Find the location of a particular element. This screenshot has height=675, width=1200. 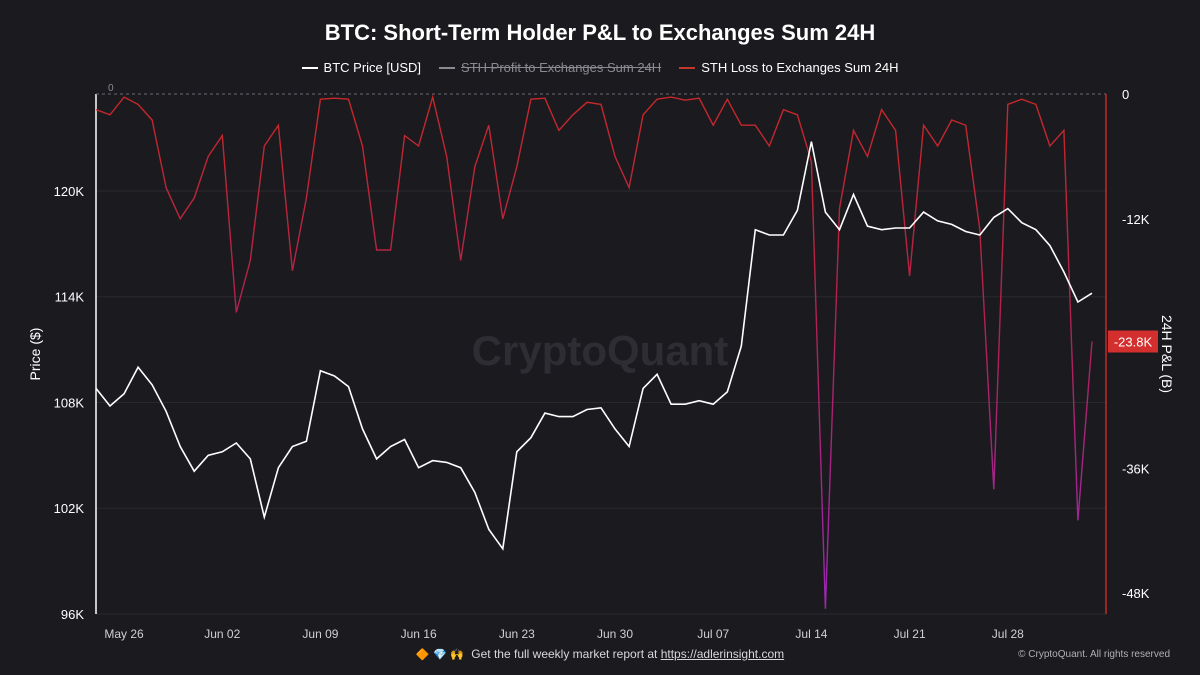

y-left-tick-label: 102K is located at coordinates (69, 508).